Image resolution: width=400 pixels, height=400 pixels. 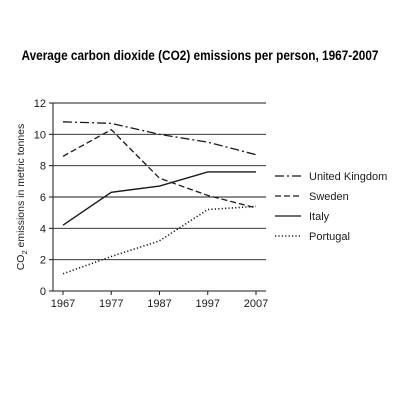 I want to click on y-tick-label-4: 4, so click(x=43, y=229).